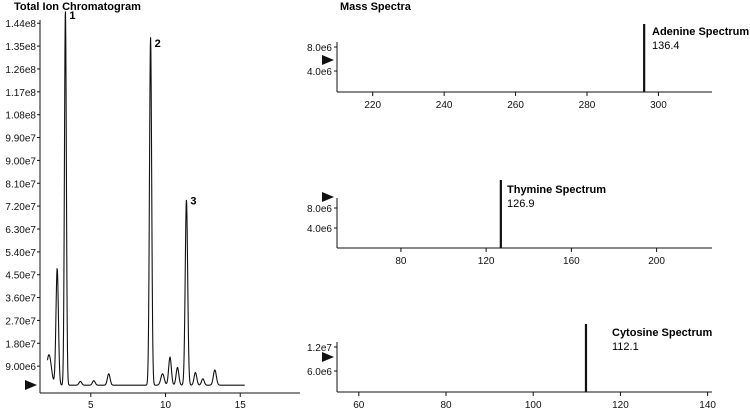 Image resolution: width=750 pixels, height=415 pixels. Describe the element at coordinates (662, 333) in the screenshot. I see `spectrum-name-label: Cytosine Spectrum` at that location.